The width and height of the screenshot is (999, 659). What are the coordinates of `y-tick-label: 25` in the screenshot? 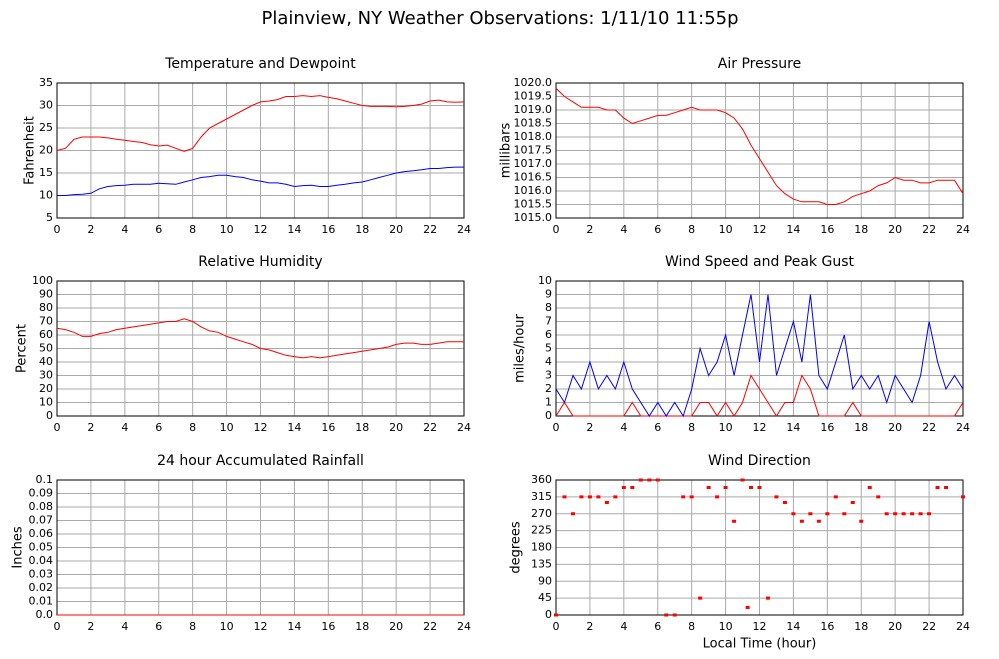 It's located at (46, 127).